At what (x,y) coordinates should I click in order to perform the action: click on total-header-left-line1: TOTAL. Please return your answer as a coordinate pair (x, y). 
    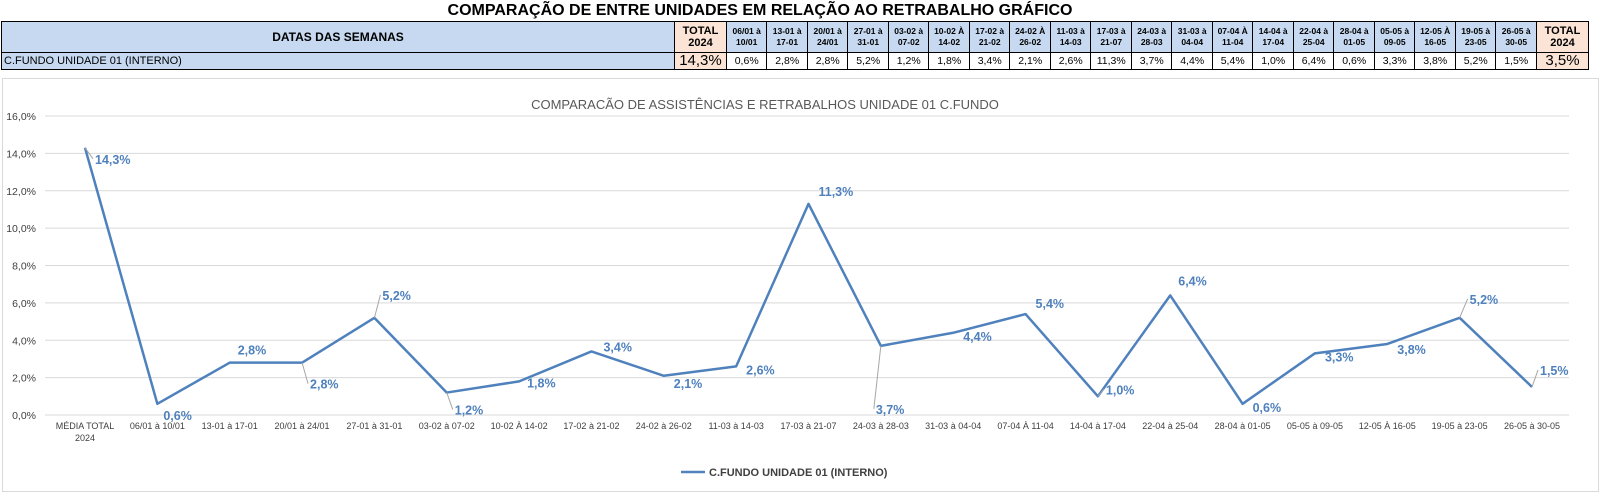
    Looking at the image, I should click on (700, 31).